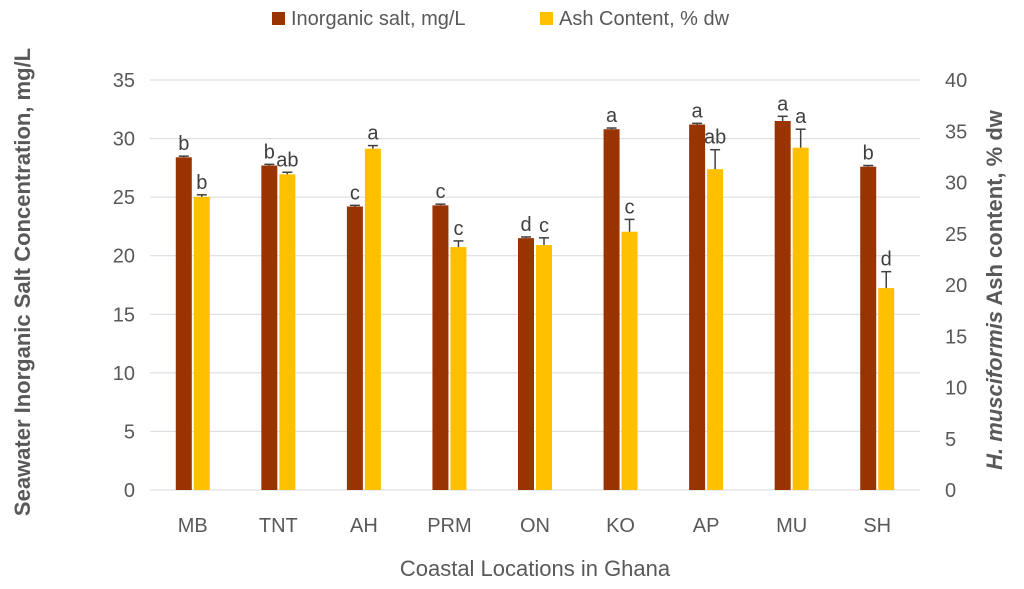 This screenshot has height=589, width=1024. Describe the element at coordinates (620, 526) in the screenshot. I see `x-tick-label: KO` at that location.